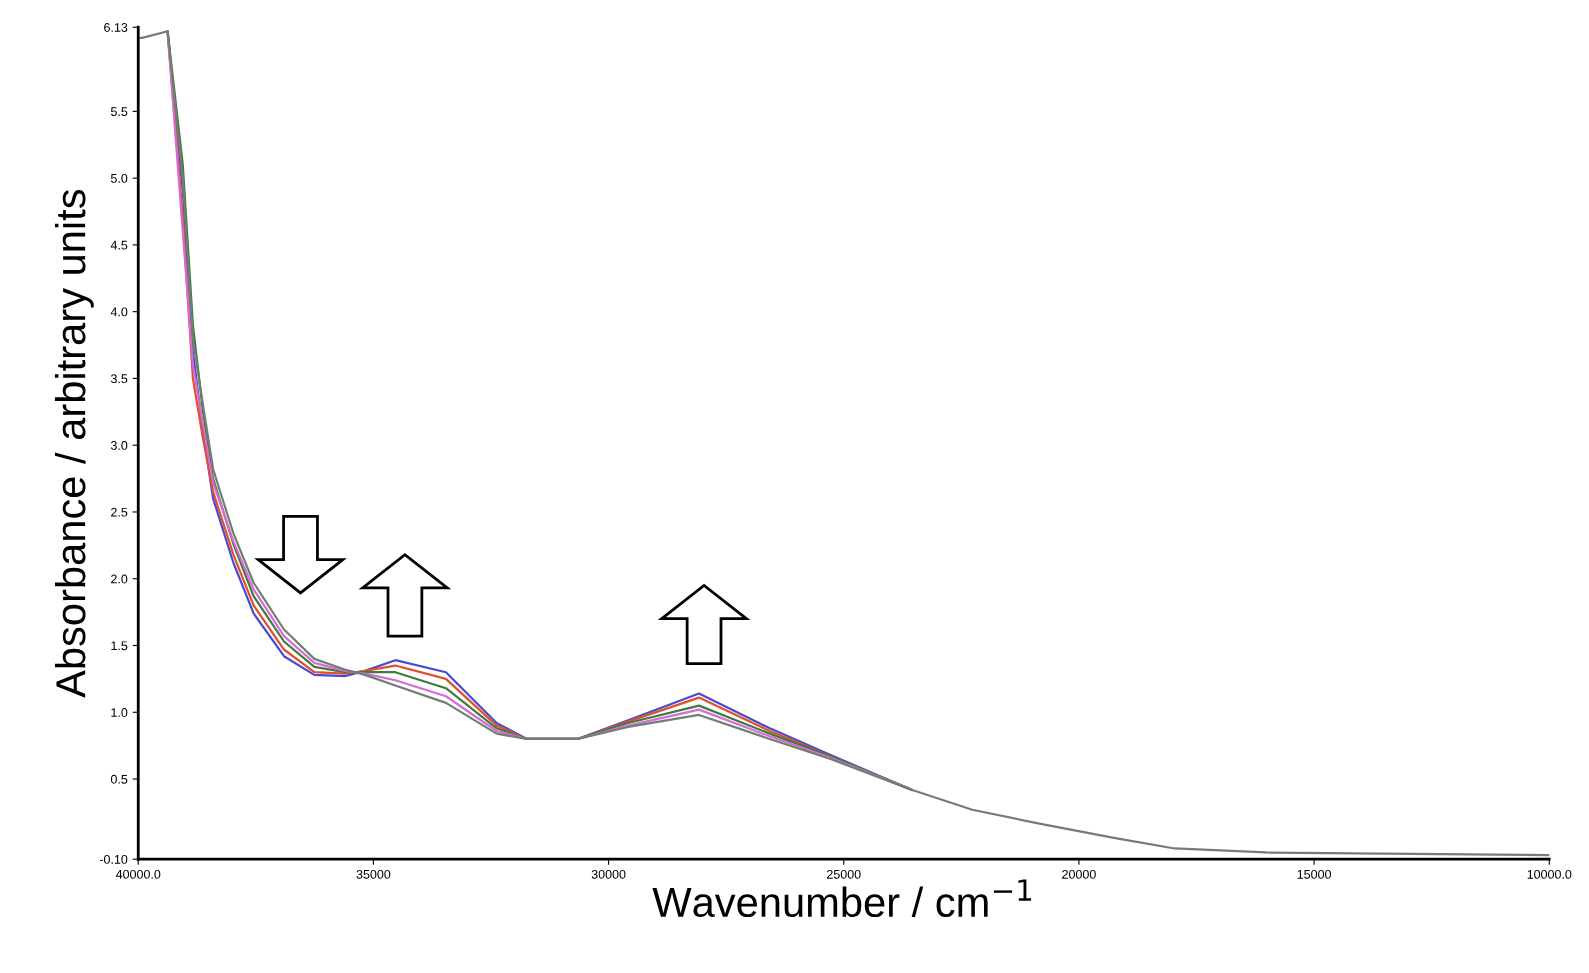  I want to click on x-tick-label: 30000, so click(608, 874).